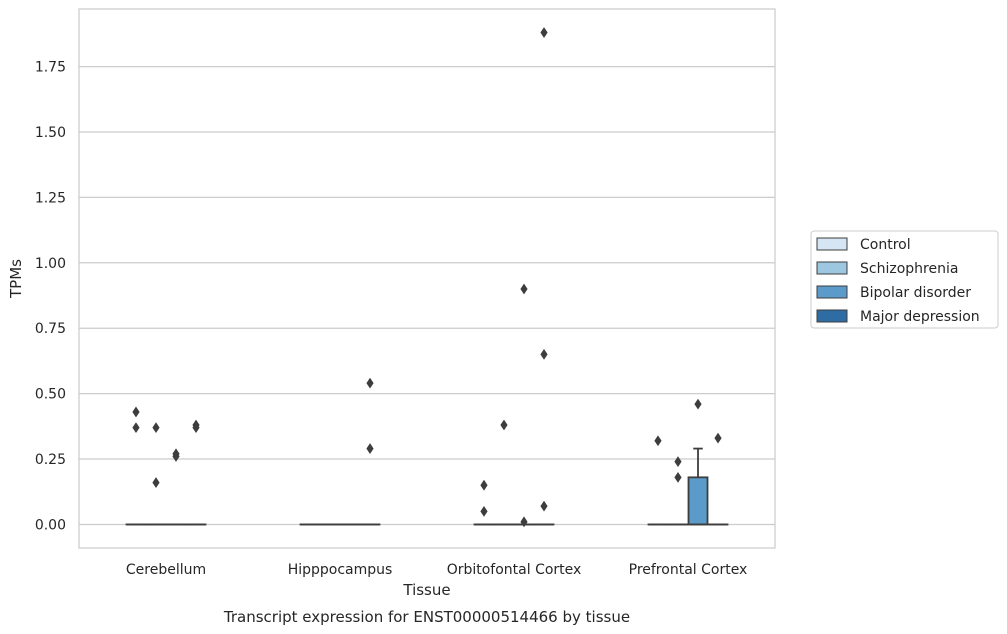 The width and height of the screenshot is (1007, 634). Describe the element at coordinates (915, 293) in the screenshot. I see `legend-label: Bipolar disorder` at that location.